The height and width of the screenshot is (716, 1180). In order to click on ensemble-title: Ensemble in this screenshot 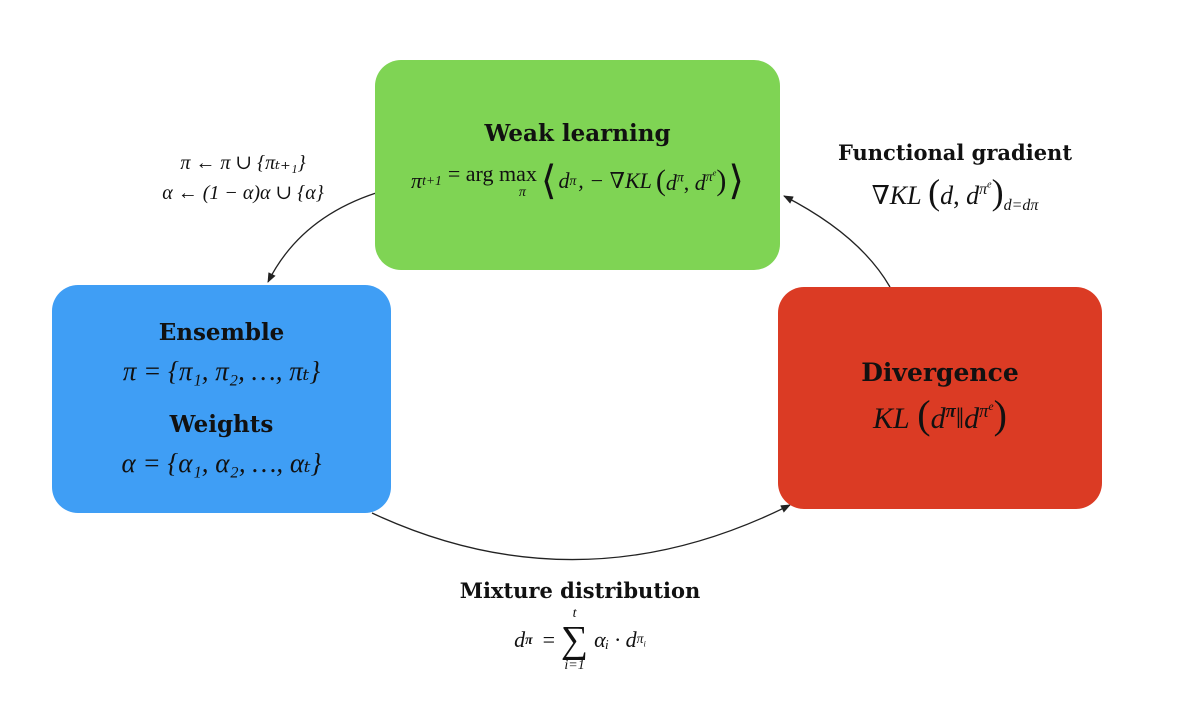, I will do `click(221, 332)`.